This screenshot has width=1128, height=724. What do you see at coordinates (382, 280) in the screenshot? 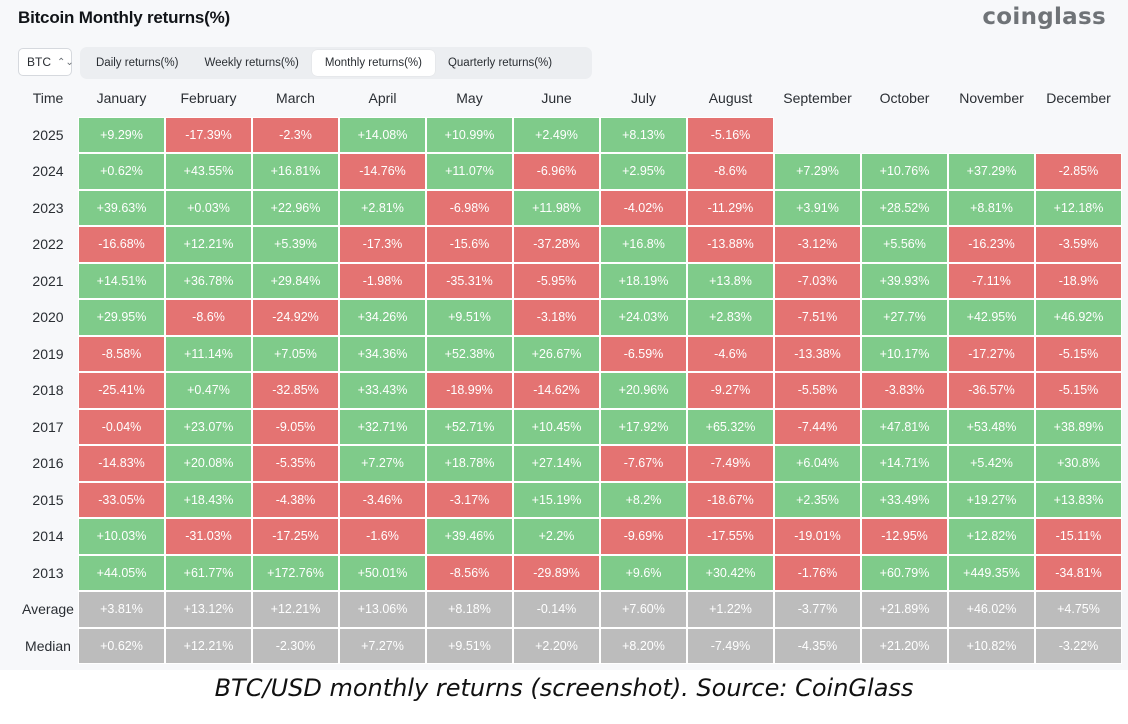
I see `return-cell: -1.98%` at bounding box center [382, 280].